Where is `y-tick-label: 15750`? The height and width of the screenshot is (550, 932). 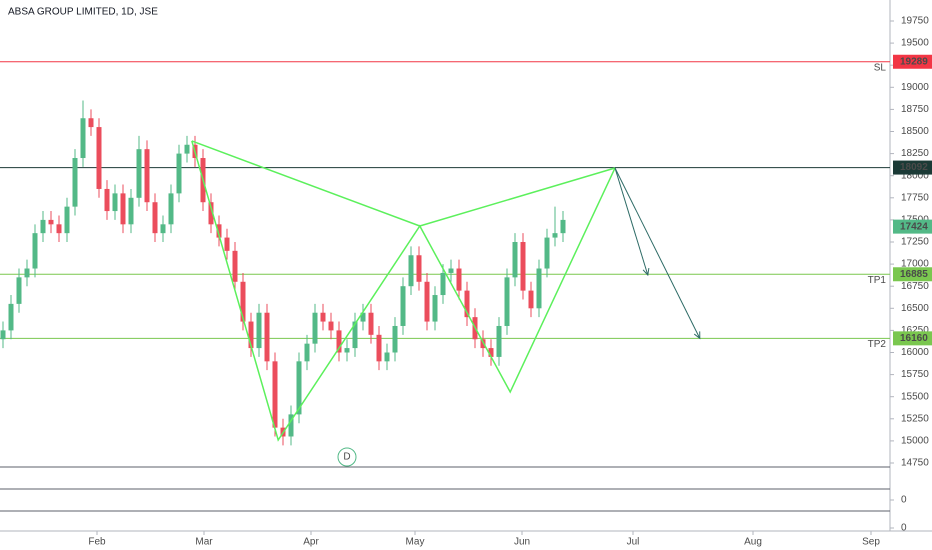 y-tick-label: 15750 is located at coordinates (915, 374).